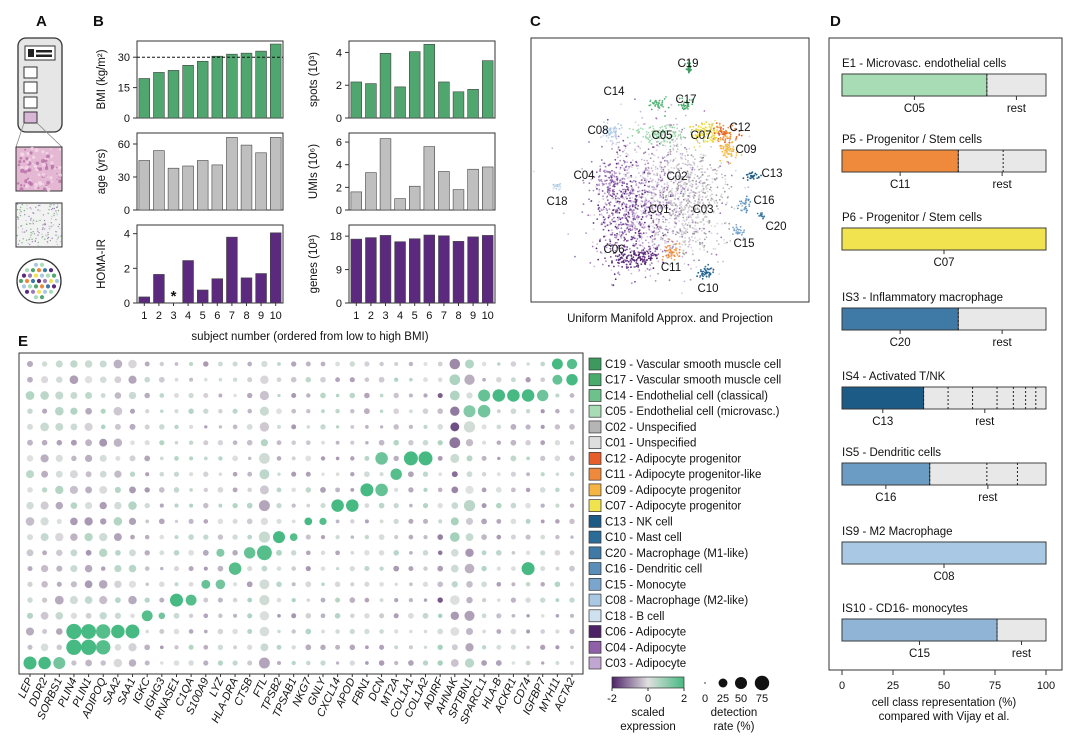 The width and height of the screenshot is (1080, 746). I want to click on he-texture-mark, so click(21, 185).